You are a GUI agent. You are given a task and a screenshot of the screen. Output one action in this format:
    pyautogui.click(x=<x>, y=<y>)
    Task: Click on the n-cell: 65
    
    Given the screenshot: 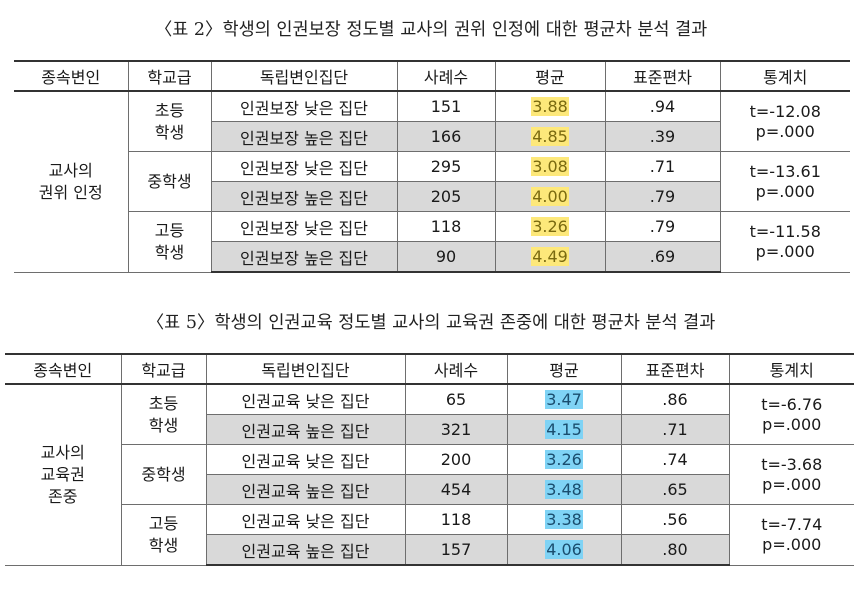 What is the action you would take?
    pyautogui.click(x=456, y=399)
    